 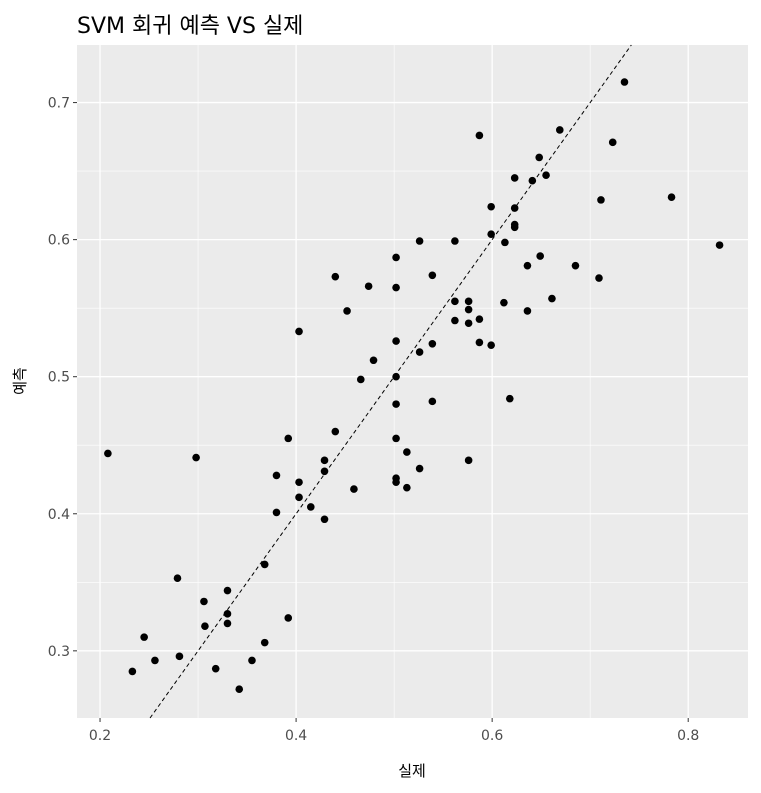 What do you see at coordinates (59, 515) in the screenshot?
I see `y-tick-label: 0.4` at bounding box center [59, 515].